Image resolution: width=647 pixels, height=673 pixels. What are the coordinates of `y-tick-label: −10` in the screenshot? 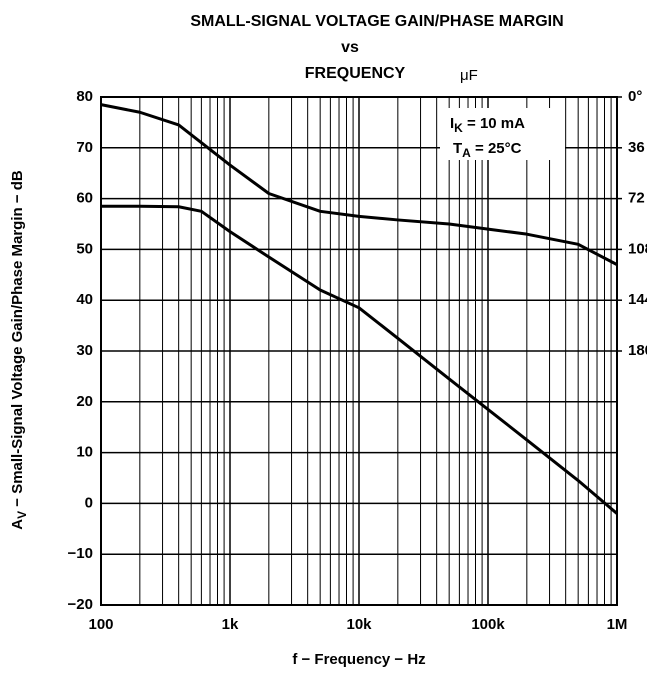 It's located at (80, 553).